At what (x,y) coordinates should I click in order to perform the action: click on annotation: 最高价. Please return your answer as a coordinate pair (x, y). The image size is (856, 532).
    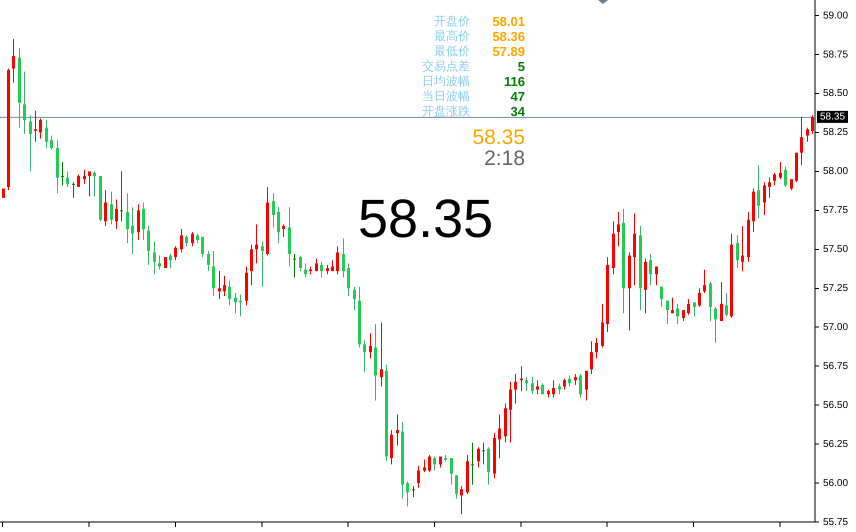
    Looking at the image, I should click on (452, 36).